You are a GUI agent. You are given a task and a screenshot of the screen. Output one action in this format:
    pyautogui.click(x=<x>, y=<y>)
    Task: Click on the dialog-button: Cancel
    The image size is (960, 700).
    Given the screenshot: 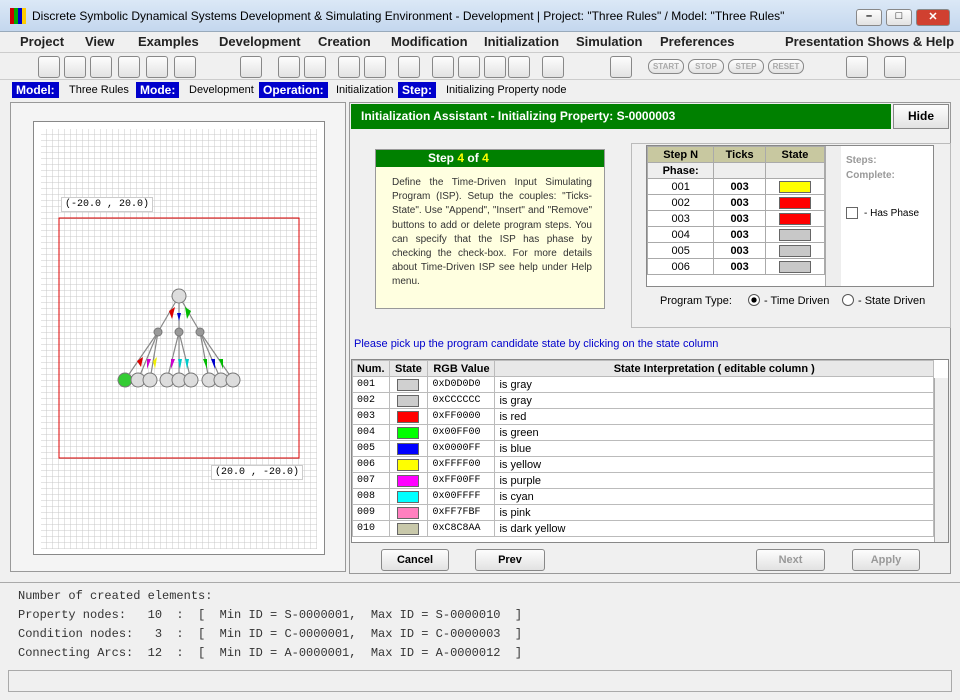 What is the action you would take?
    pyautogui.click(x=415, y=560)
    